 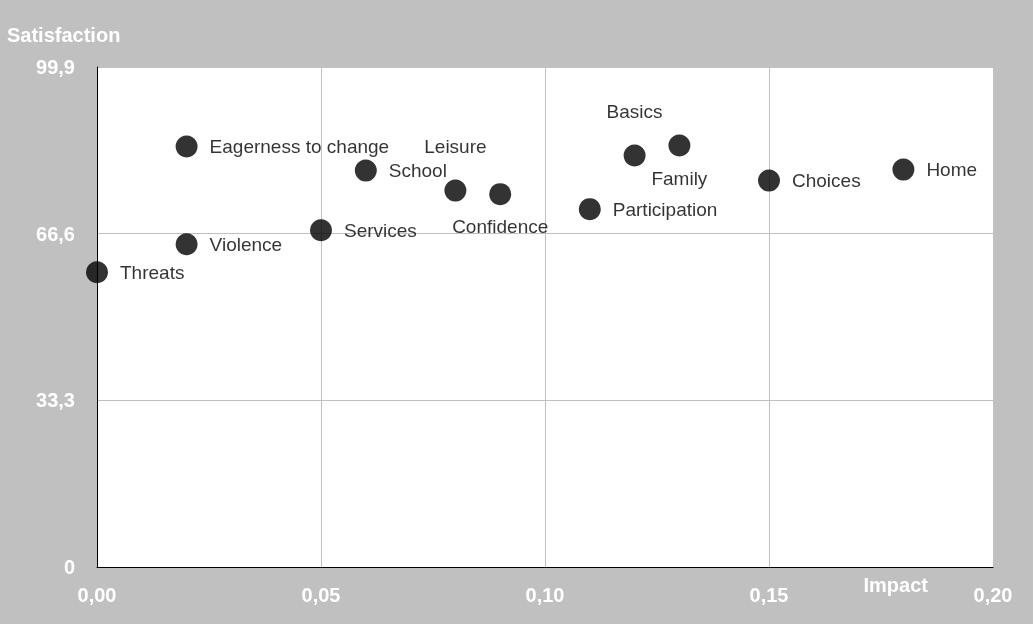 I want to click on annotation: Confidence, so click(x=500, y=227).